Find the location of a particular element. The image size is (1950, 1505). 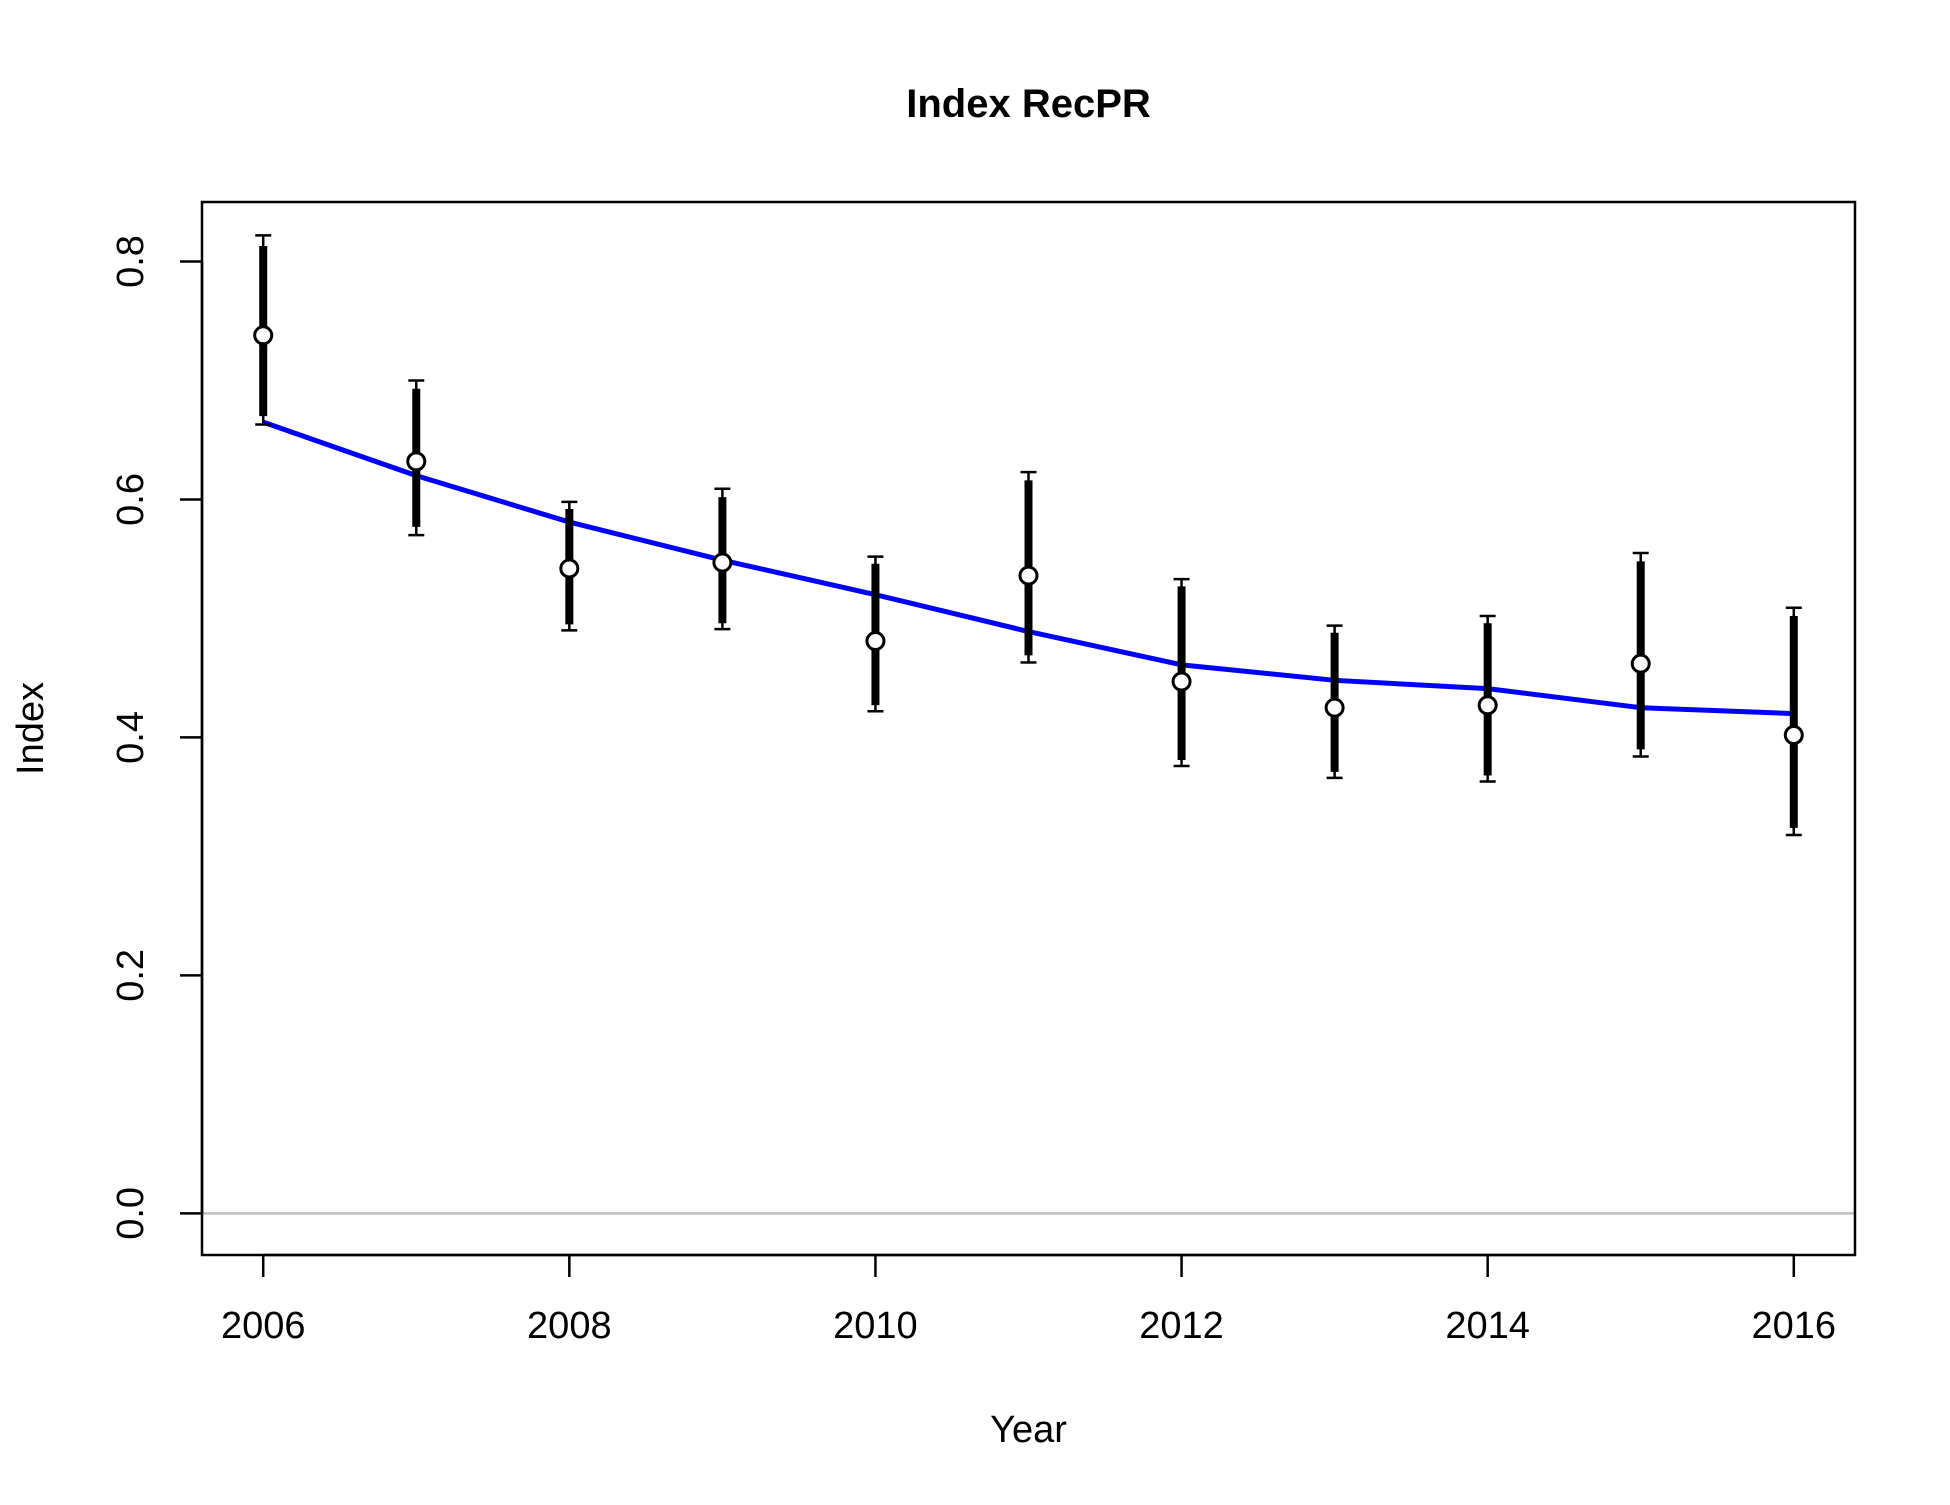

y-axis-title: Index is located at coordinates (31, 728).